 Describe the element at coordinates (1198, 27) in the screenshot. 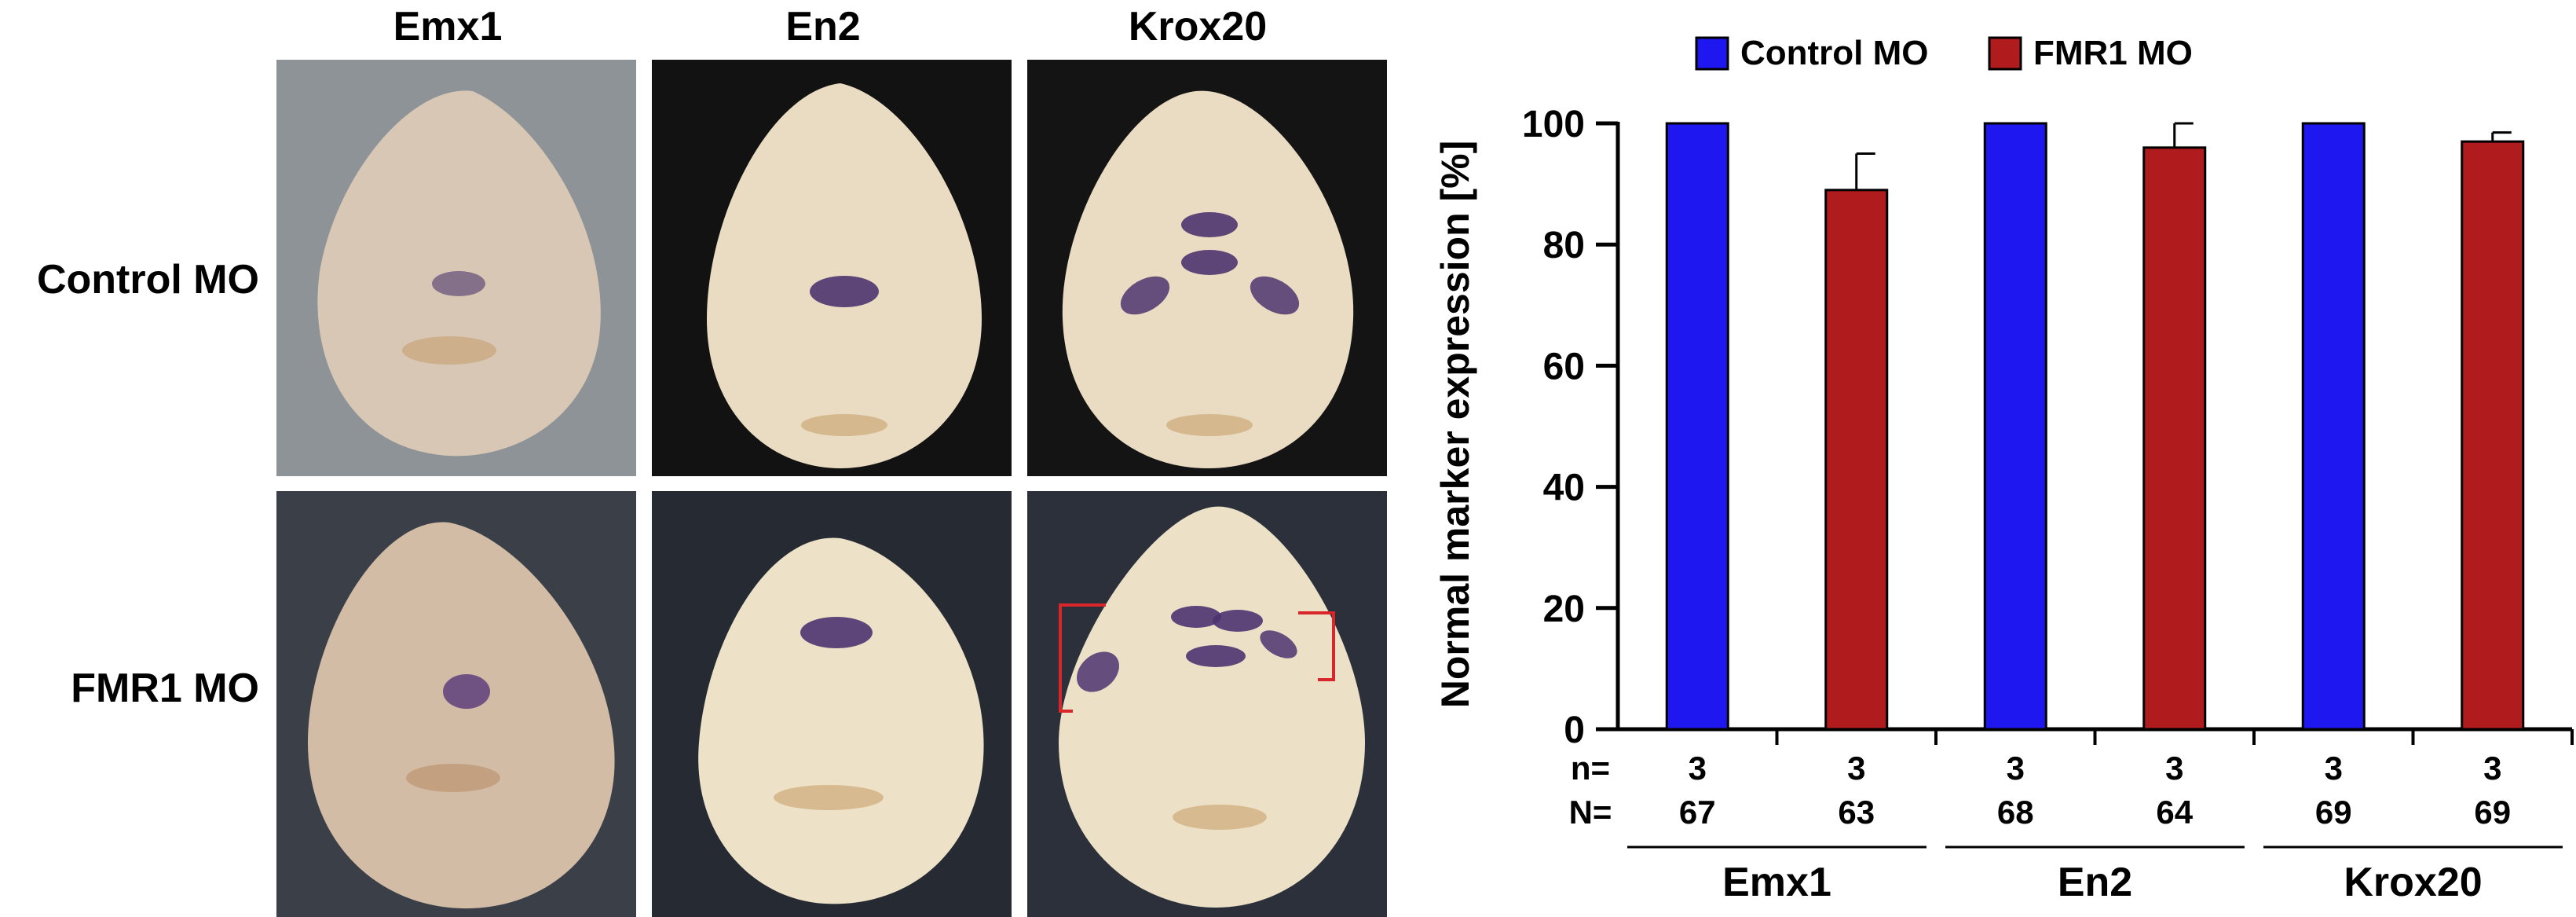

I see `column-header-krox20: Krox20` at that location.